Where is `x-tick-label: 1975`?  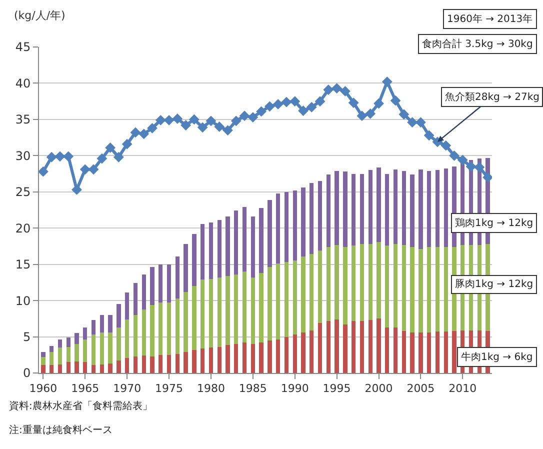 x-tick-label: 1975 is located at coordinates (169, 389).